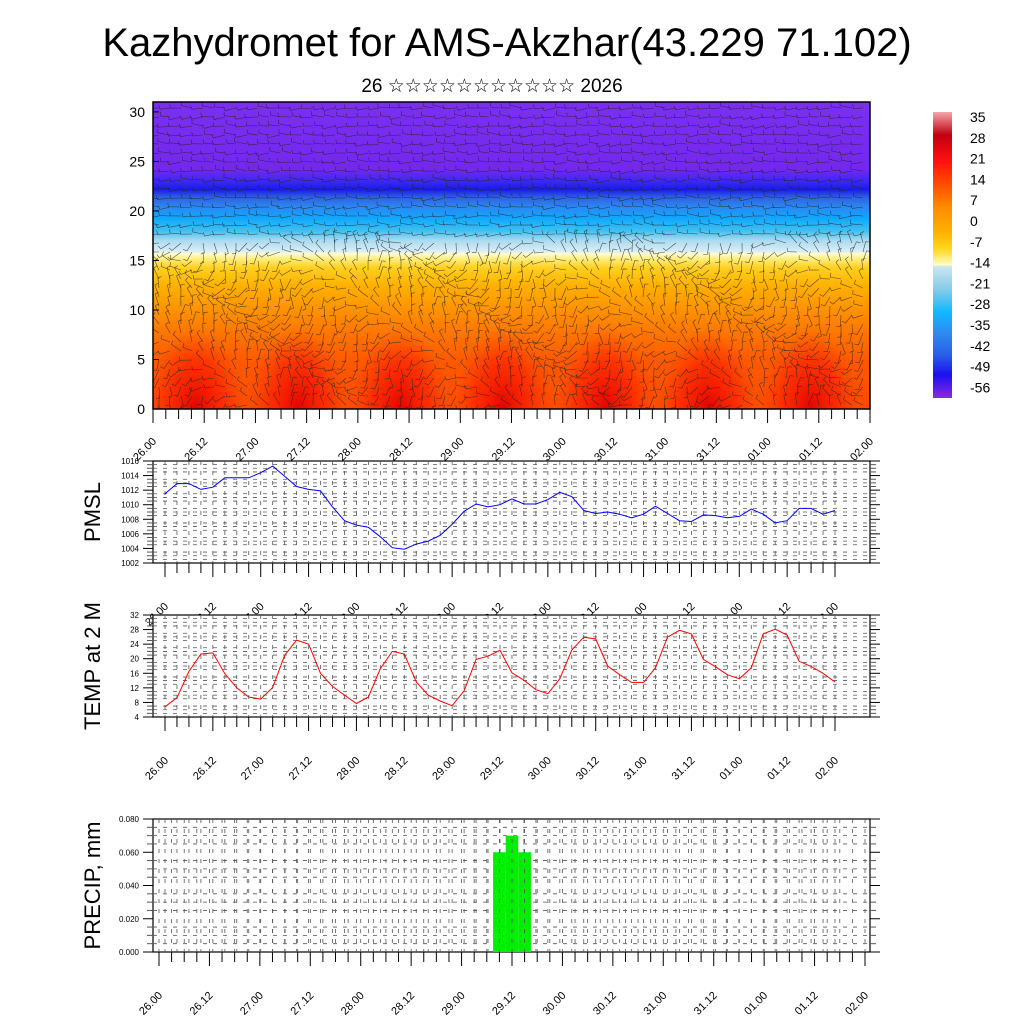  Describe the element at coordinates (978, 117) in the screenshot. I see `colorbar-label: 35` at that location.